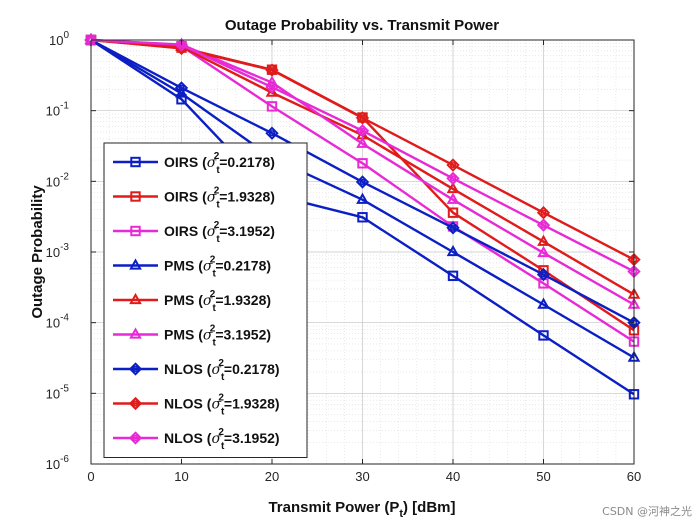 The height and width of the screenshot is (525, 700). What do you see at coordinates (401, 514) in the screenshot?
I see `x-axis-label-subscript: t` at bounding box center [401, 514].